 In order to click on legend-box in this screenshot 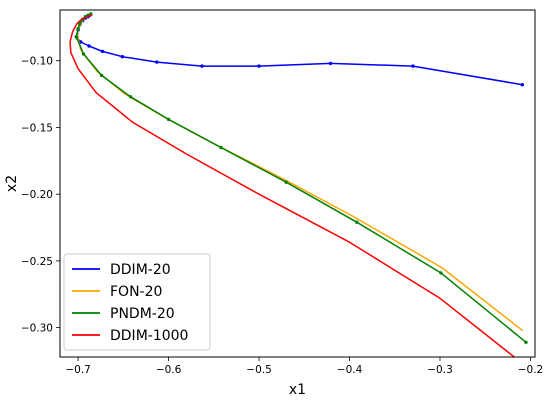, I will do `click(137, 302)`.